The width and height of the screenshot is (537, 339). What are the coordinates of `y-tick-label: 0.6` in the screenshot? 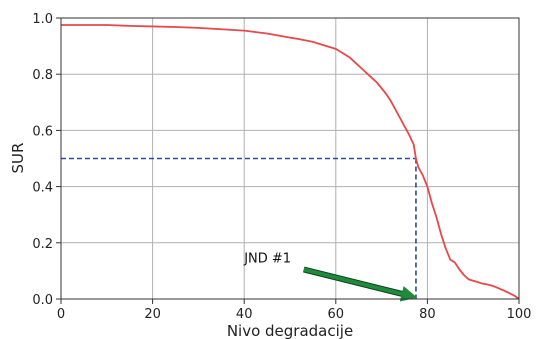 It's located at (42, 131).